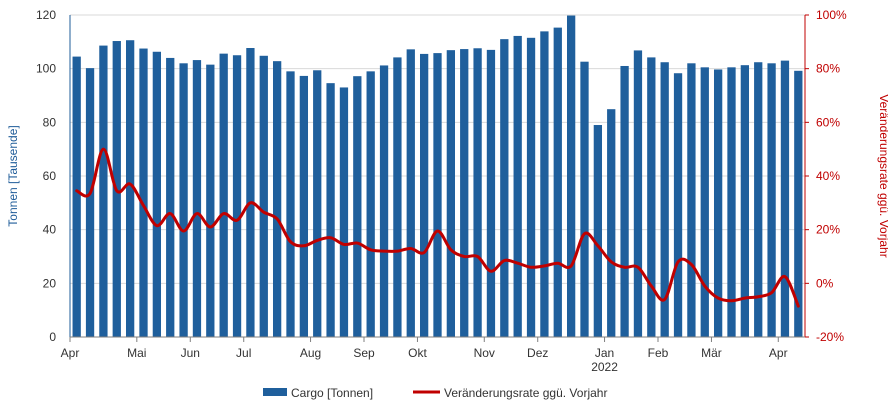  Describe the element at coordinates (364, 353) in the screenshot. I see `x-tick-label: Sep` at that location.